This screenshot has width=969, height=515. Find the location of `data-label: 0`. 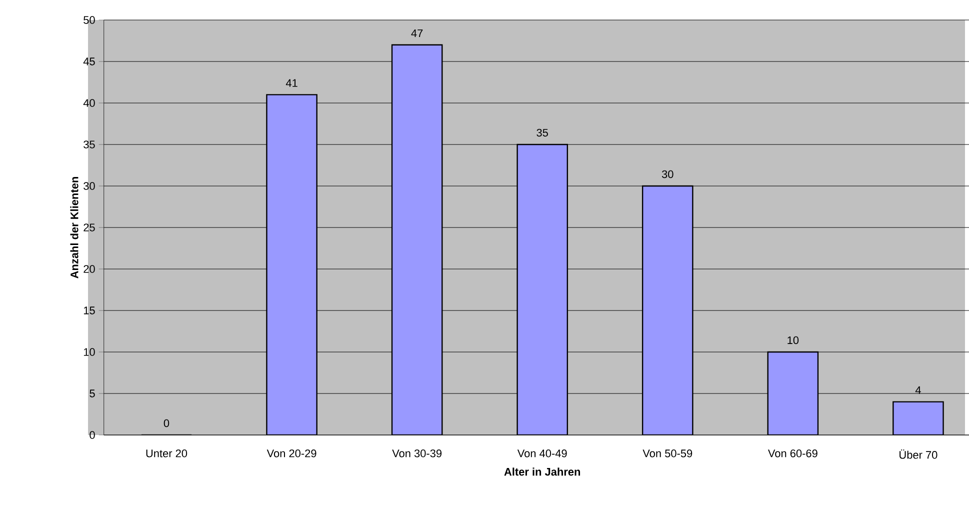

data-label: 0 is located at coordinates (167, 423).